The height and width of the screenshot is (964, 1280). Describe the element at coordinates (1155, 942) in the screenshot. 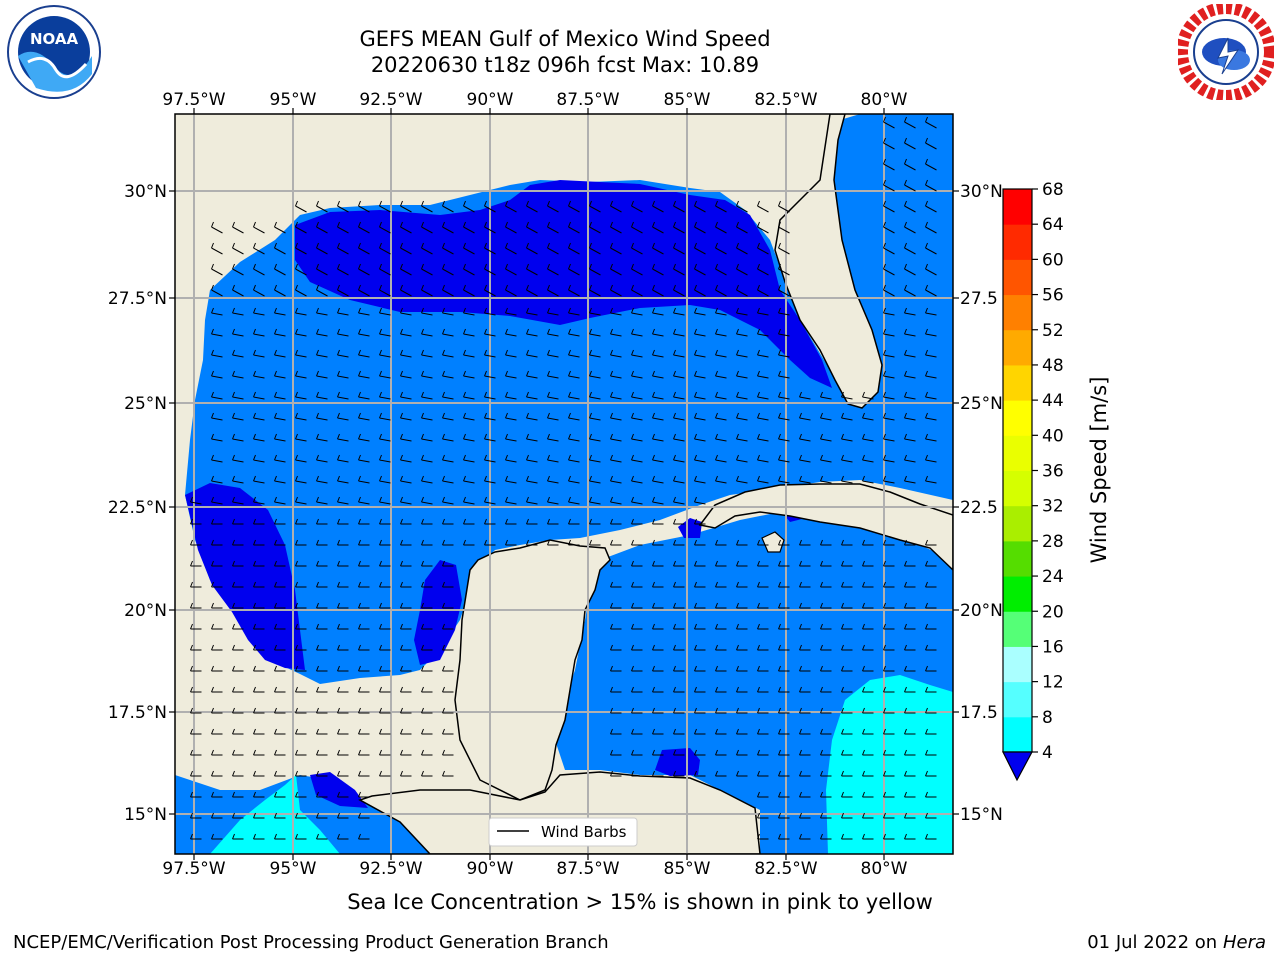

I see `footer-date-text: 01 Jul 2022 on` at that location.